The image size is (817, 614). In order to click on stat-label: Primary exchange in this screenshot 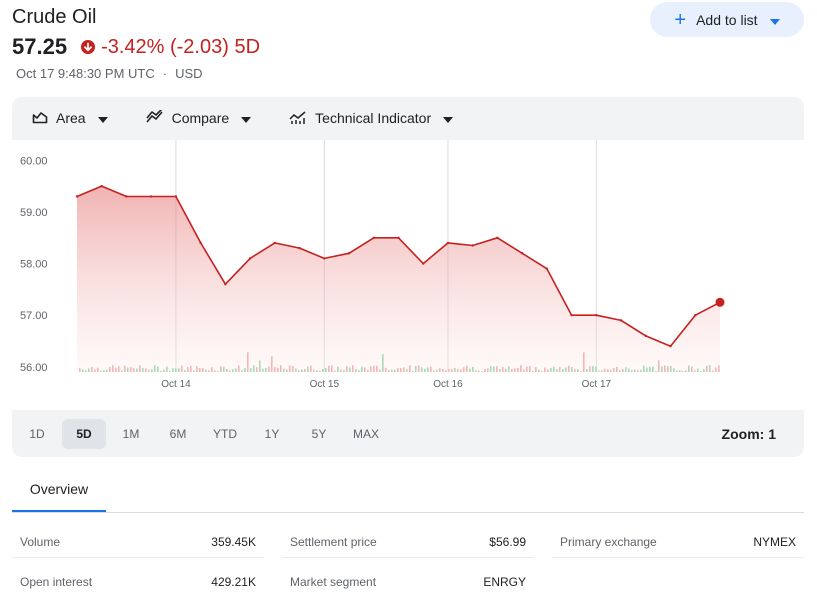, I will do `click(608, 542)`.